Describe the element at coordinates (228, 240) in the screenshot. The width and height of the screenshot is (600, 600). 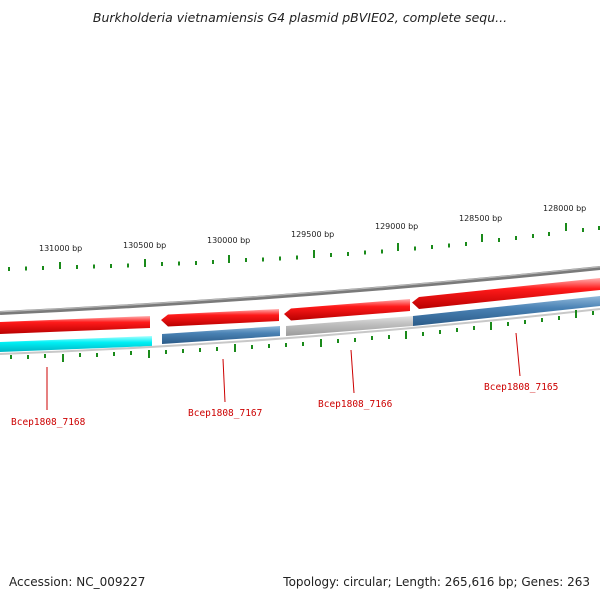
I see `ruler-label: 130000 bp` at that location.